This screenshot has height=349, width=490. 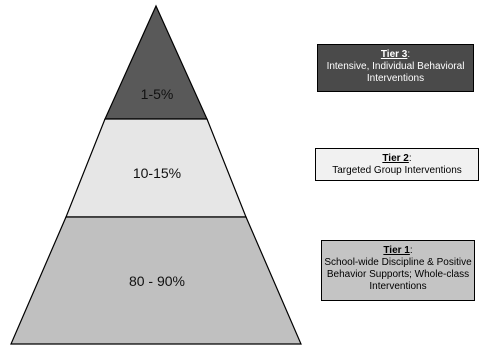 What do you see at coordinates (397, 170) in the screenshot?
I see `tier-2-description: Targeted Group Interventions` at bounding box center [397, 170].